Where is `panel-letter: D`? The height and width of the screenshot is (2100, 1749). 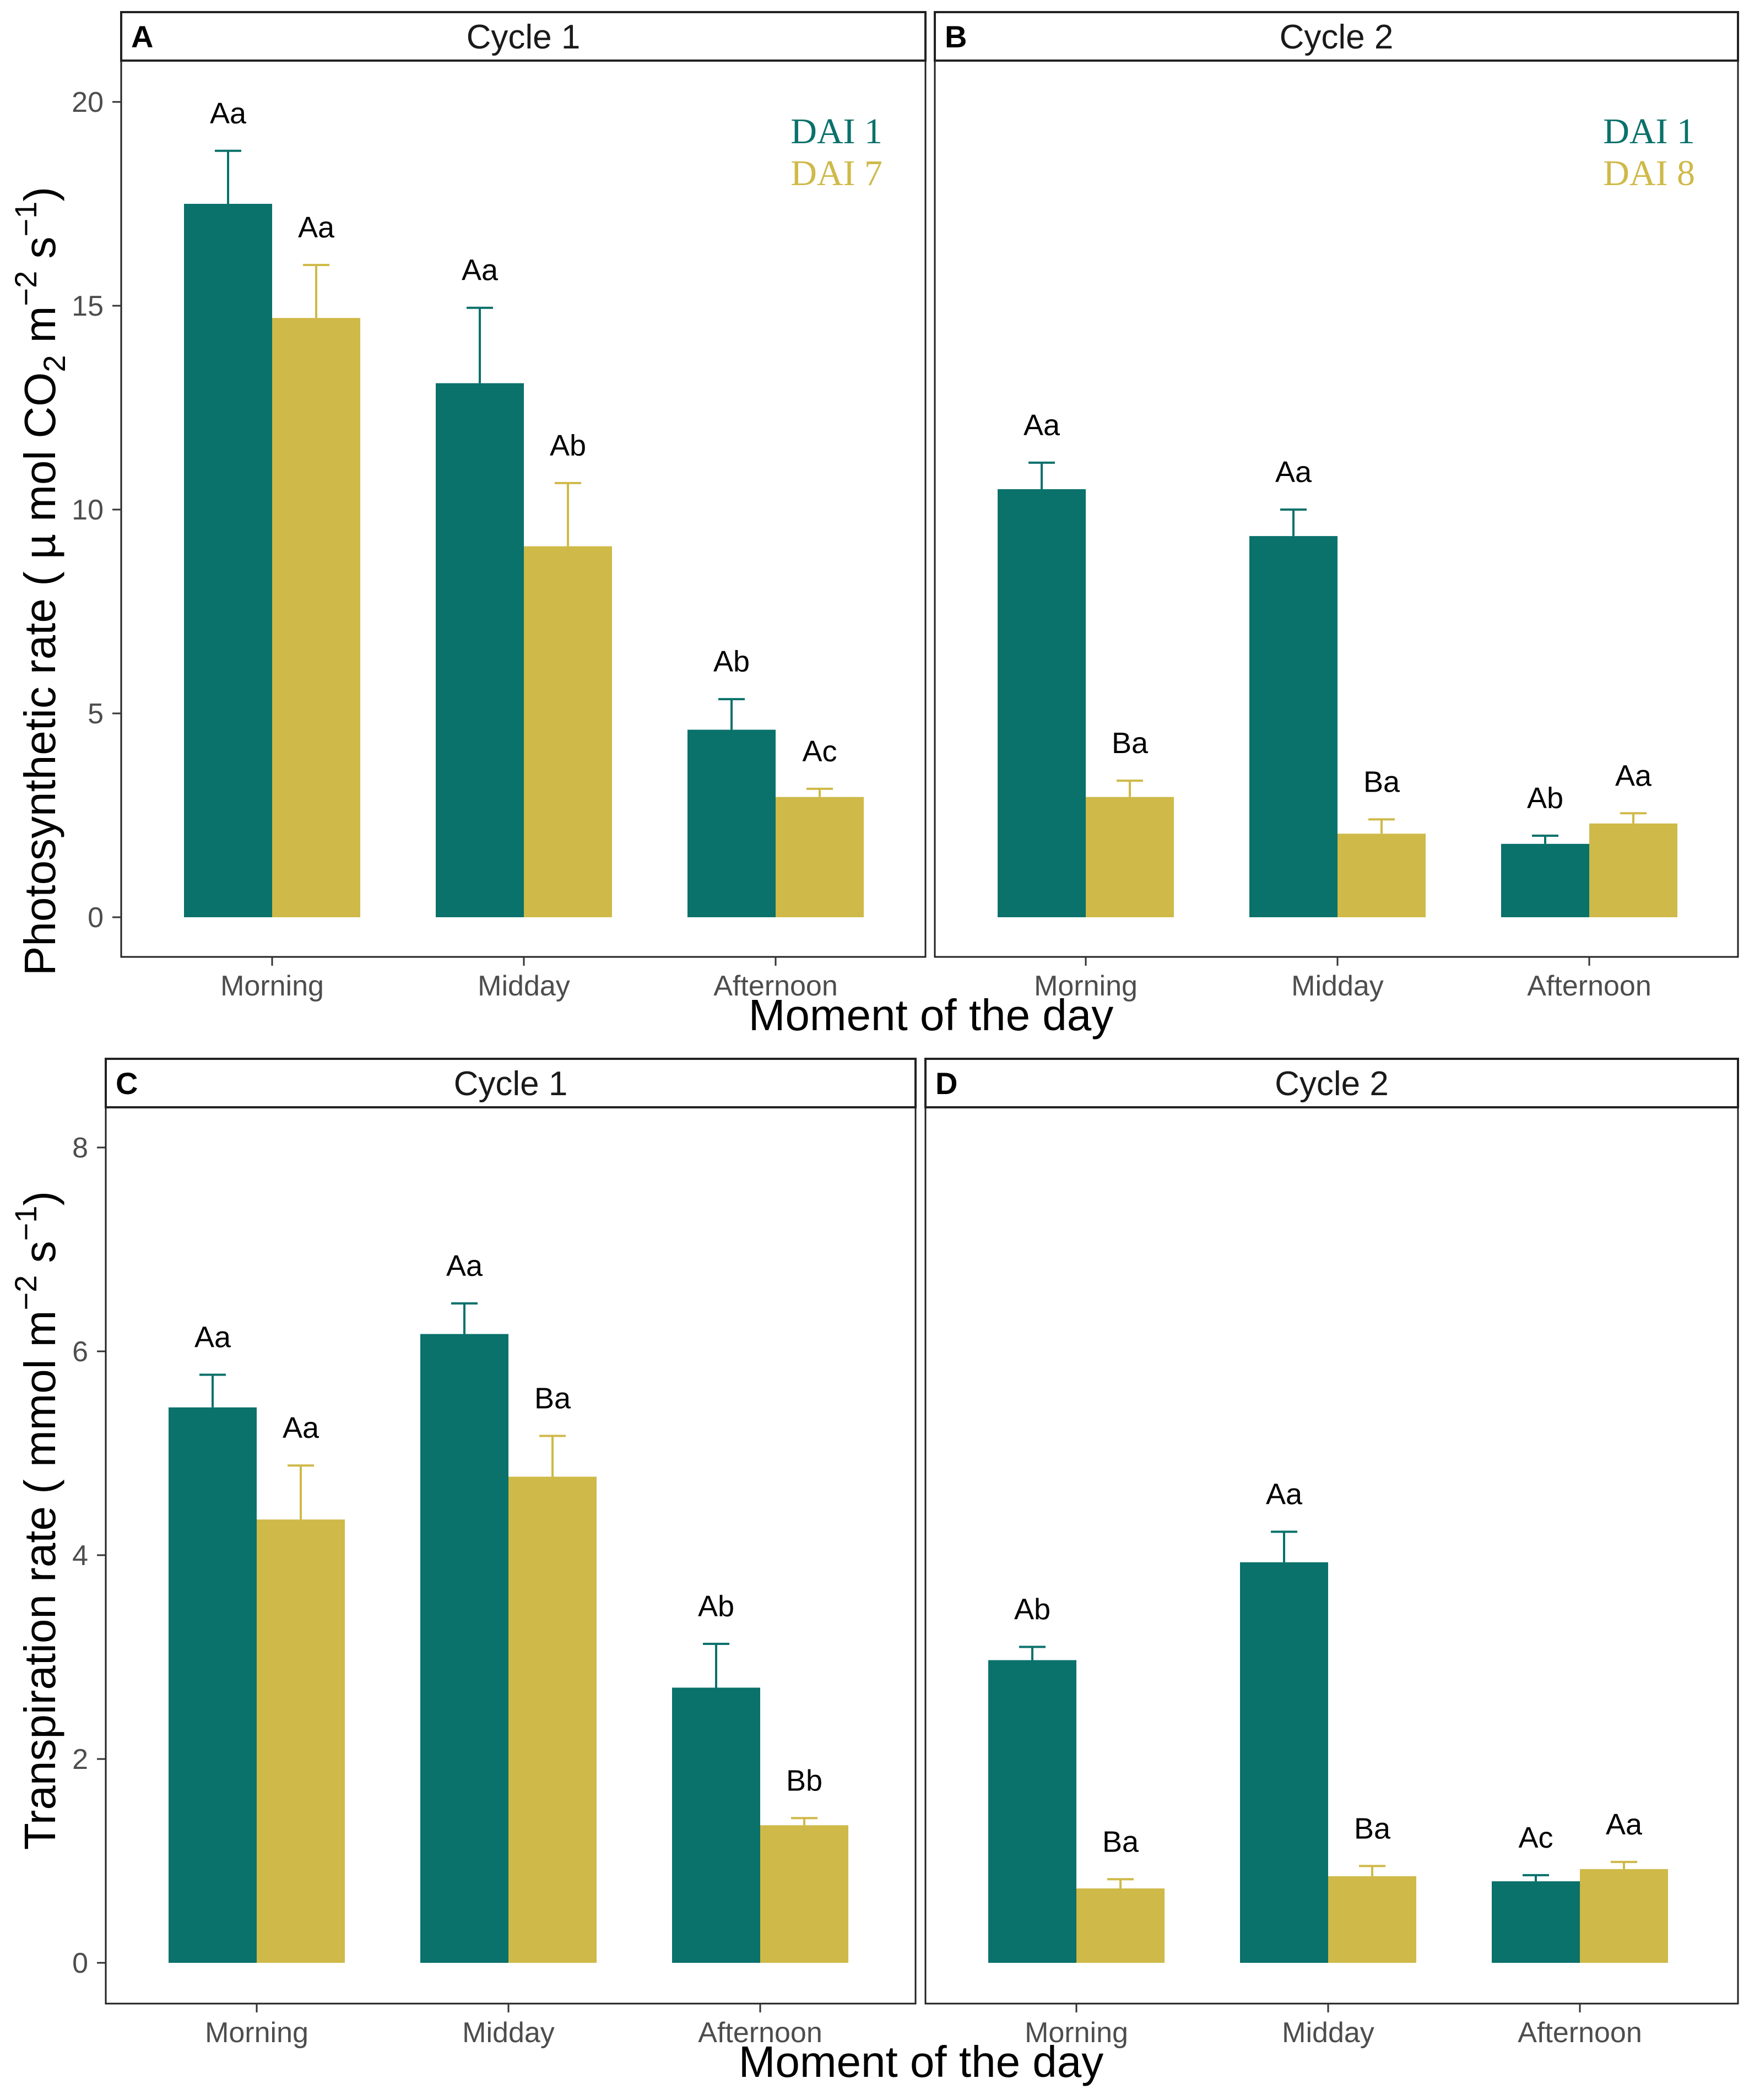 panel-letter: D is located at coordinates (946, 1083).